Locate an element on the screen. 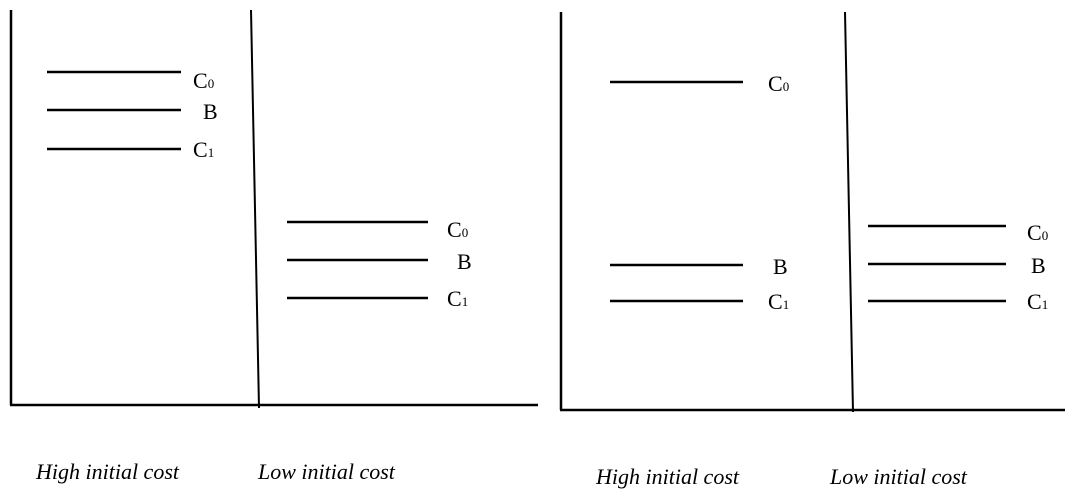 The height and width of the screenshot is (497, 1073). panel-1-right-c1-label: C1 is located at coordinates (457, 298).